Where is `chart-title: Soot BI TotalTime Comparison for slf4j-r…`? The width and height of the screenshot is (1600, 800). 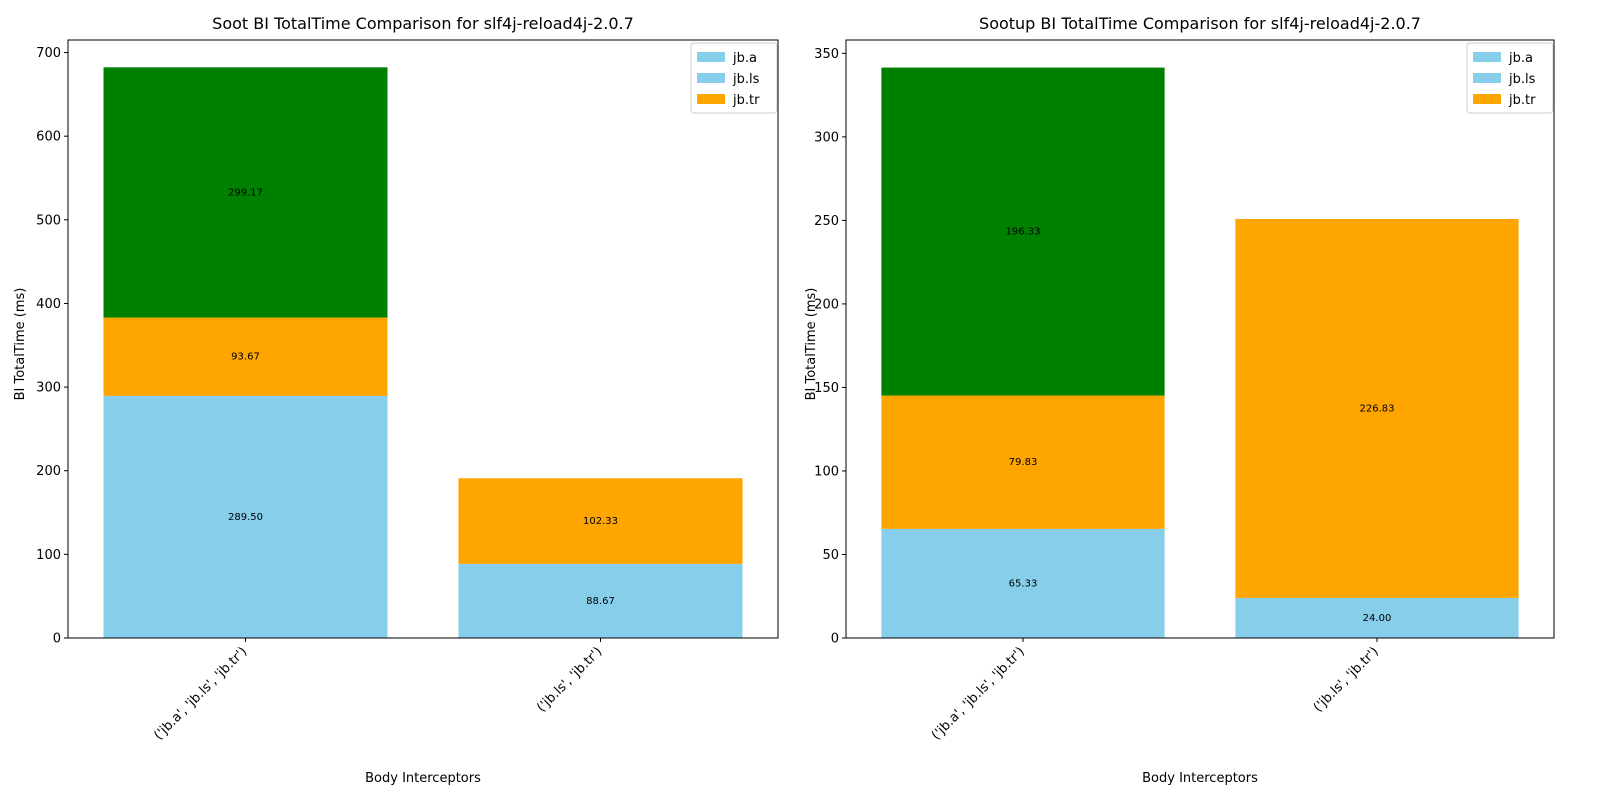 chart-title: Soot BI TotalTime Comparison for slf4j-r… is located at coordinates (423, 23).